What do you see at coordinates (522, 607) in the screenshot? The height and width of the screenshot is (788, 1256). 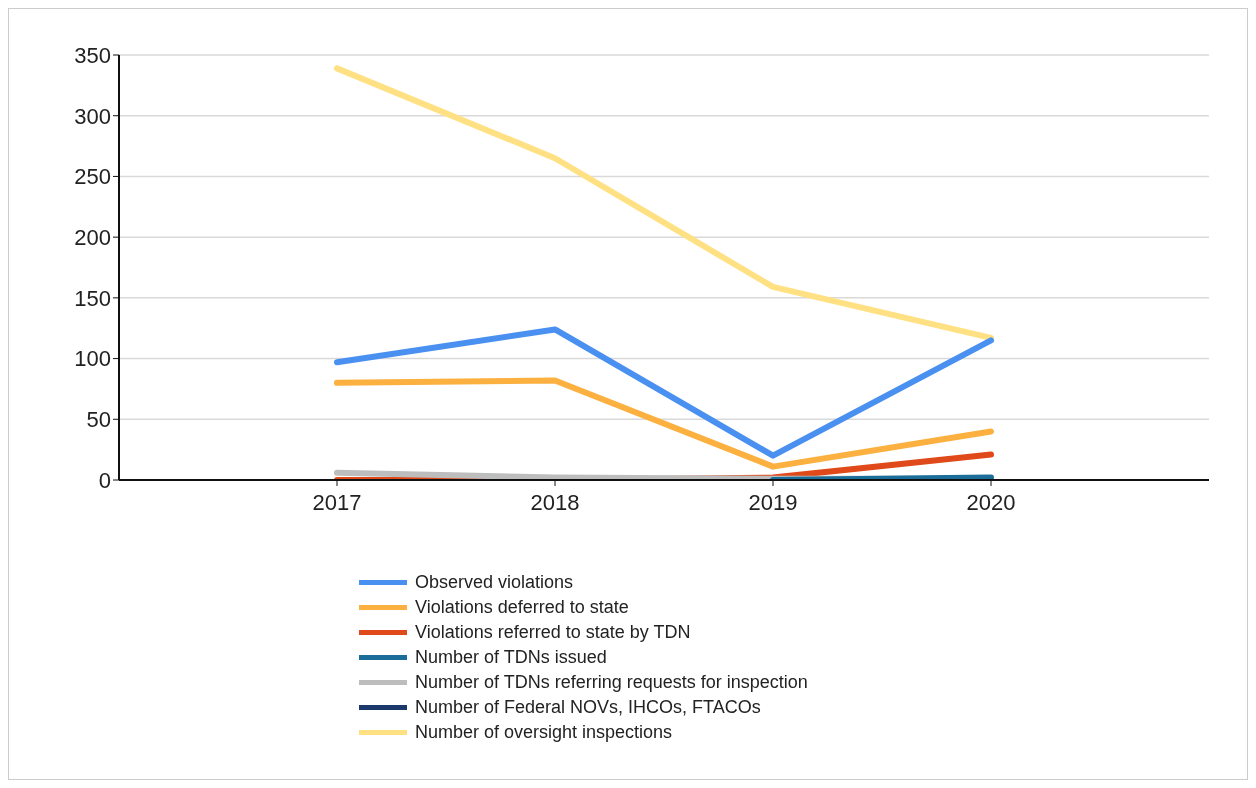 I see `legend-label: Violations deferred to state` at bounding box center [522, 607].